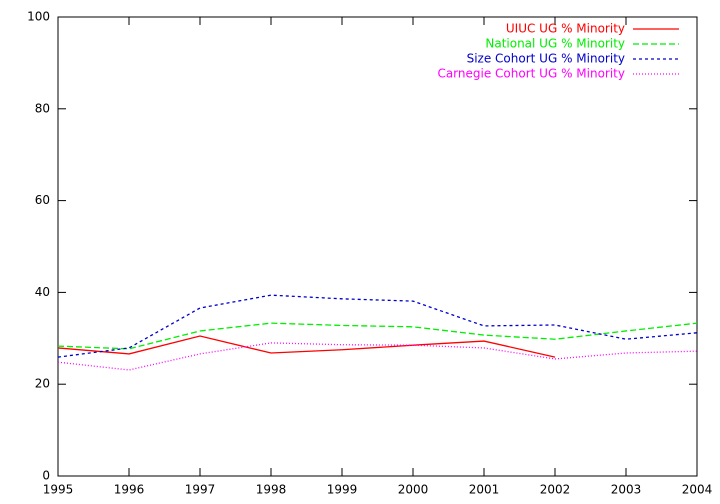  Describe the element at coordinates (200, 490) in the screenshot. I see `x-tick-label: 1997` at that location.